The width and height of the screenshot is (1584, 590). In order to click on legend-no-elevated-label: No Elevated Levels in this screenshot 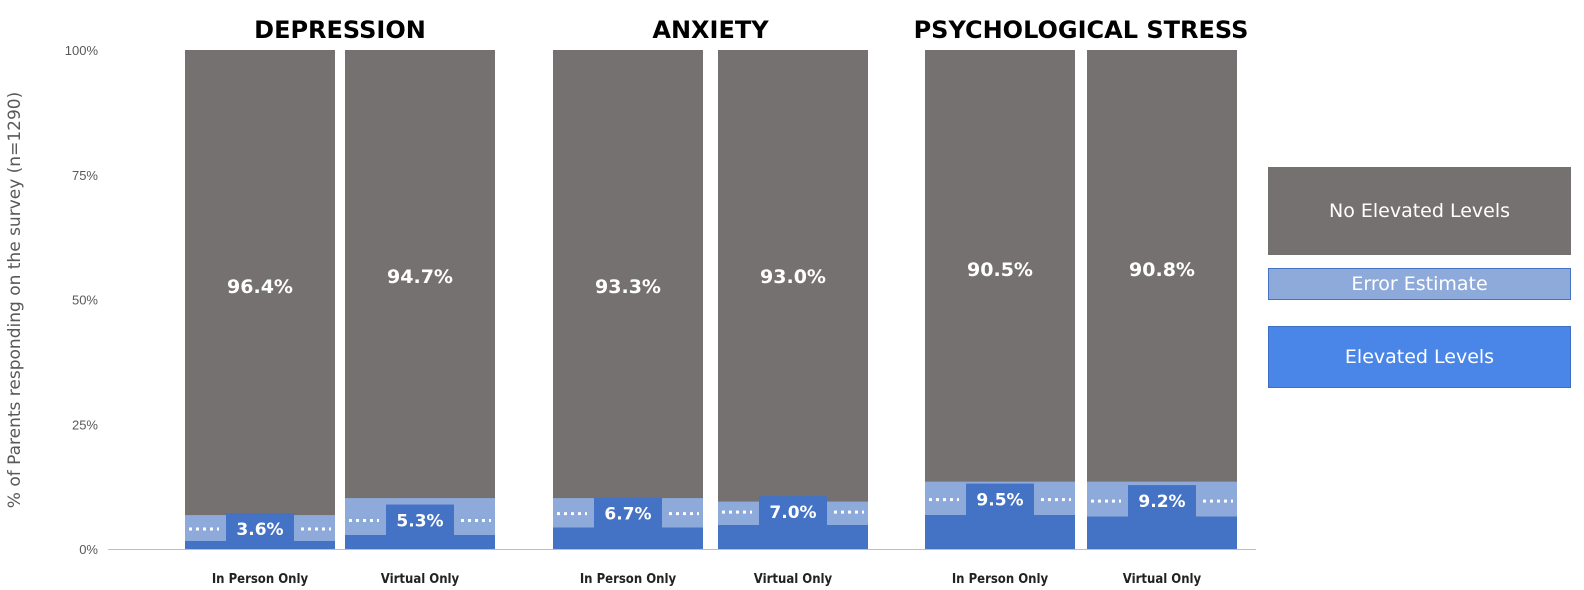, I will do `click(1419, 211)`.